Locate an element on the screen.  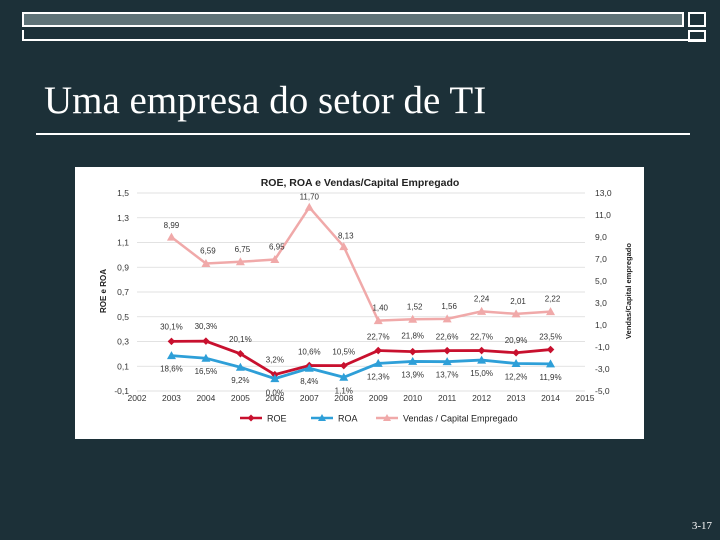
x-tick-label: 2002 is located at coordinates (137, 398).